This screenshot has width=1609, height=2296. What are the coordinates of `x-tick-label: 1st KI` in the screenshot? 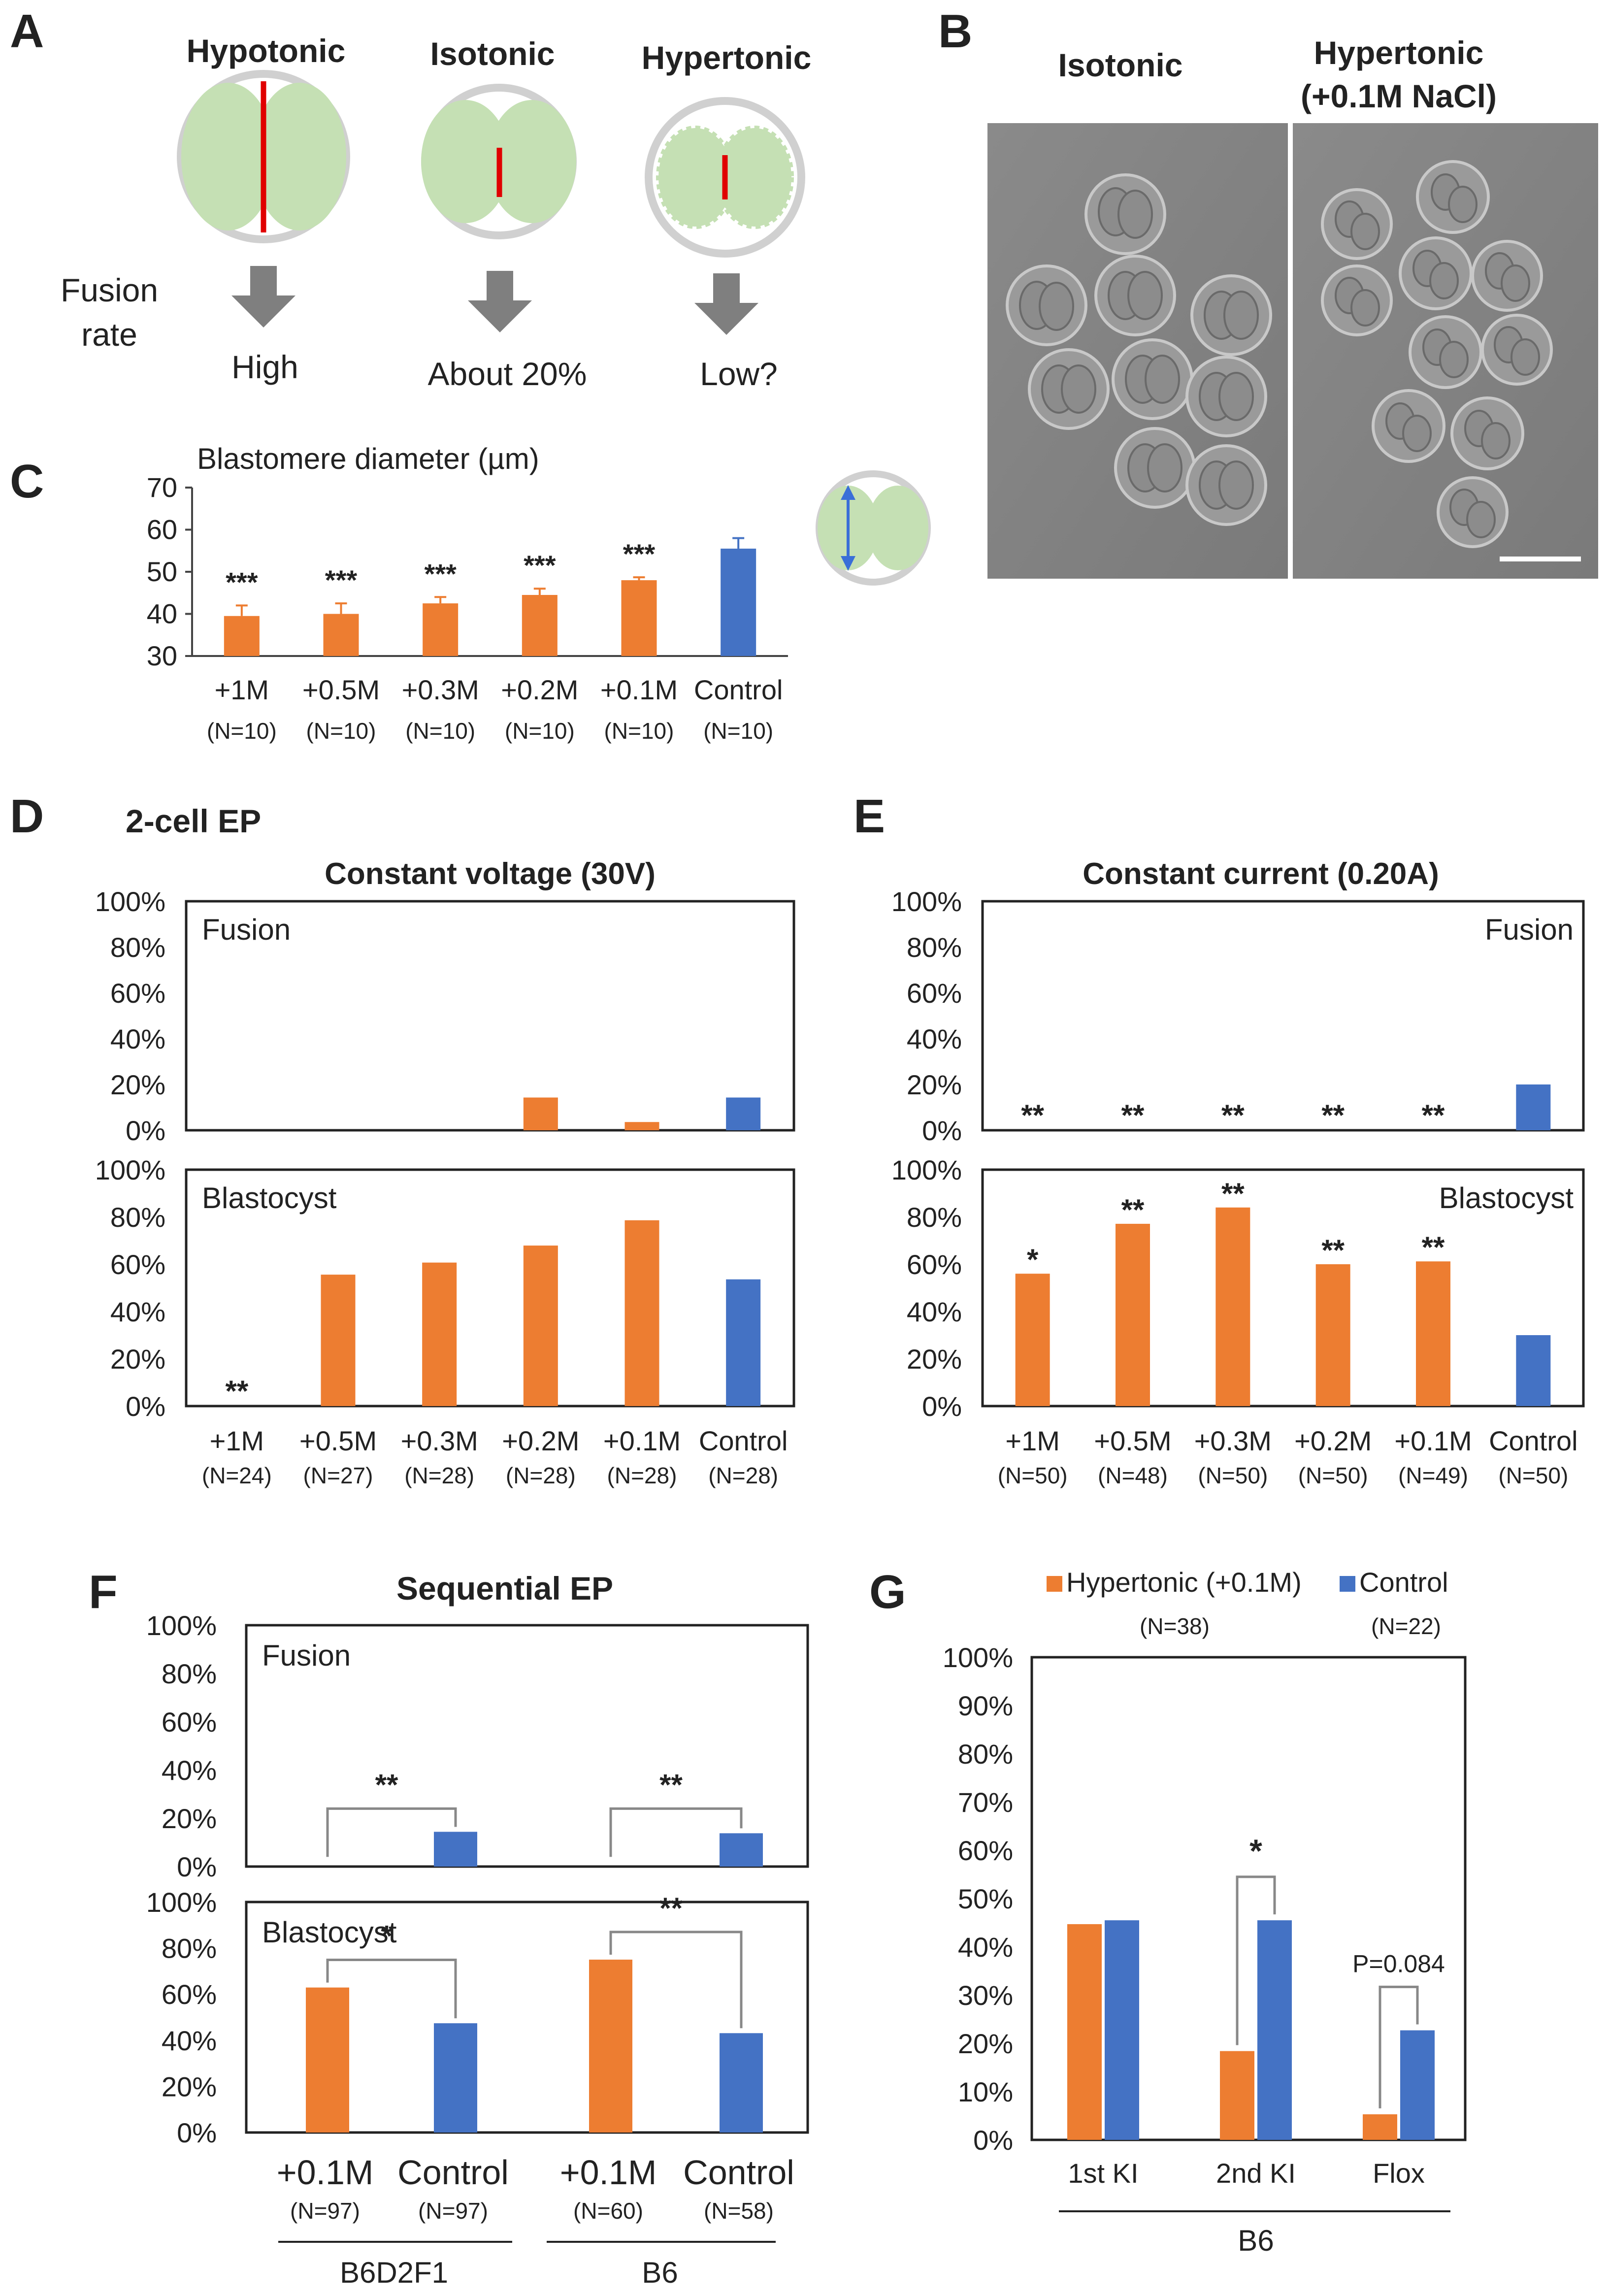 It's located at (1103, 2173).